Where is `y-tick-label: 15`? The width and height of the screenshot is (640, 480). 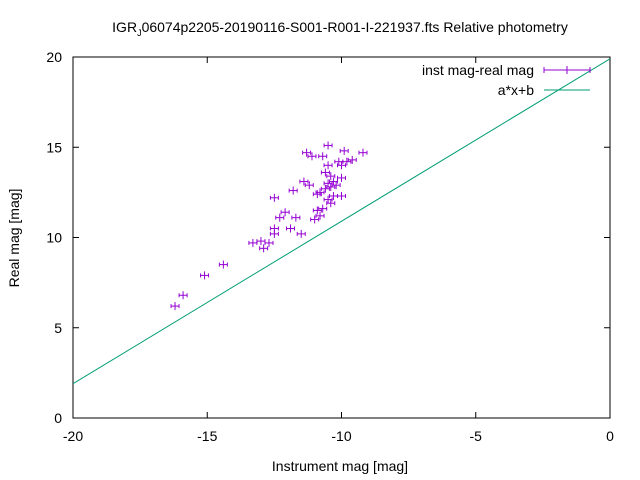 y-tick-label: 15 is located at coordinates (54, 147).